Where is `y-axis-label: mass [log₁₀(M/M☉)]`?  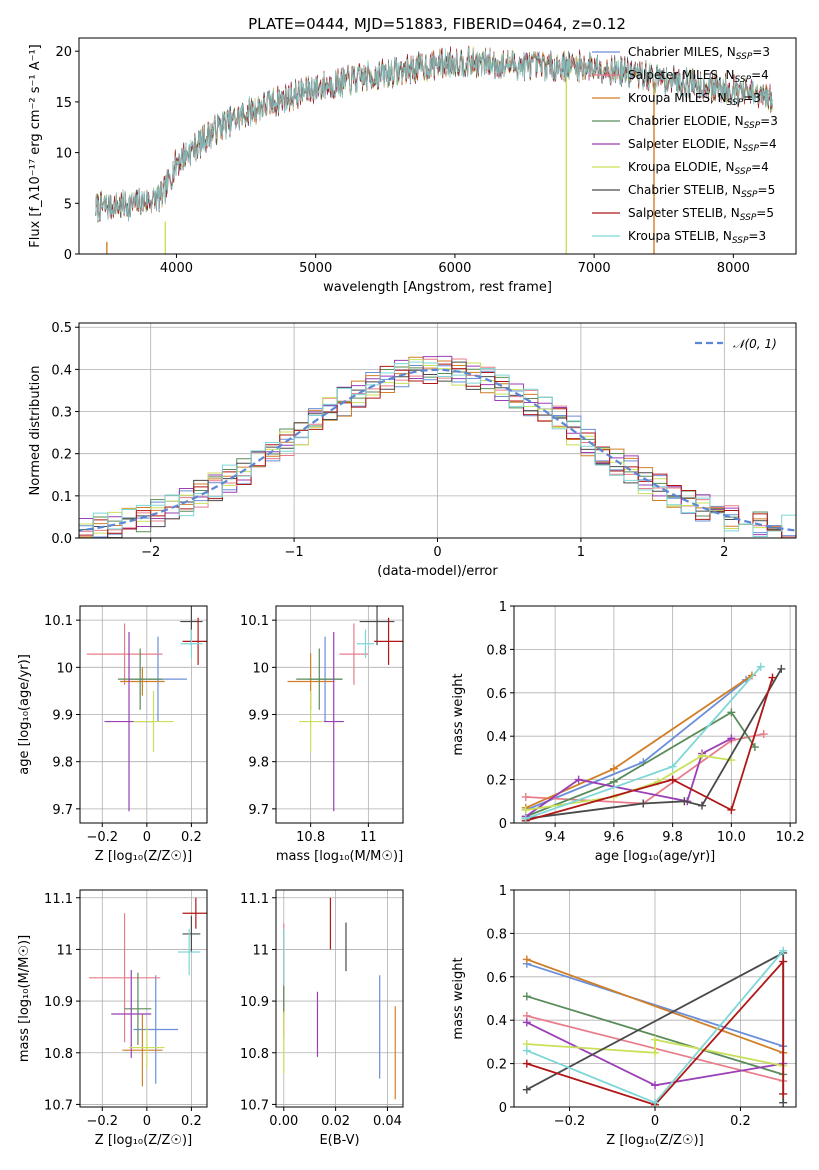
y-axis-label: mass [log₁₀(M/M☉)] is located at coordinates (24, 998).